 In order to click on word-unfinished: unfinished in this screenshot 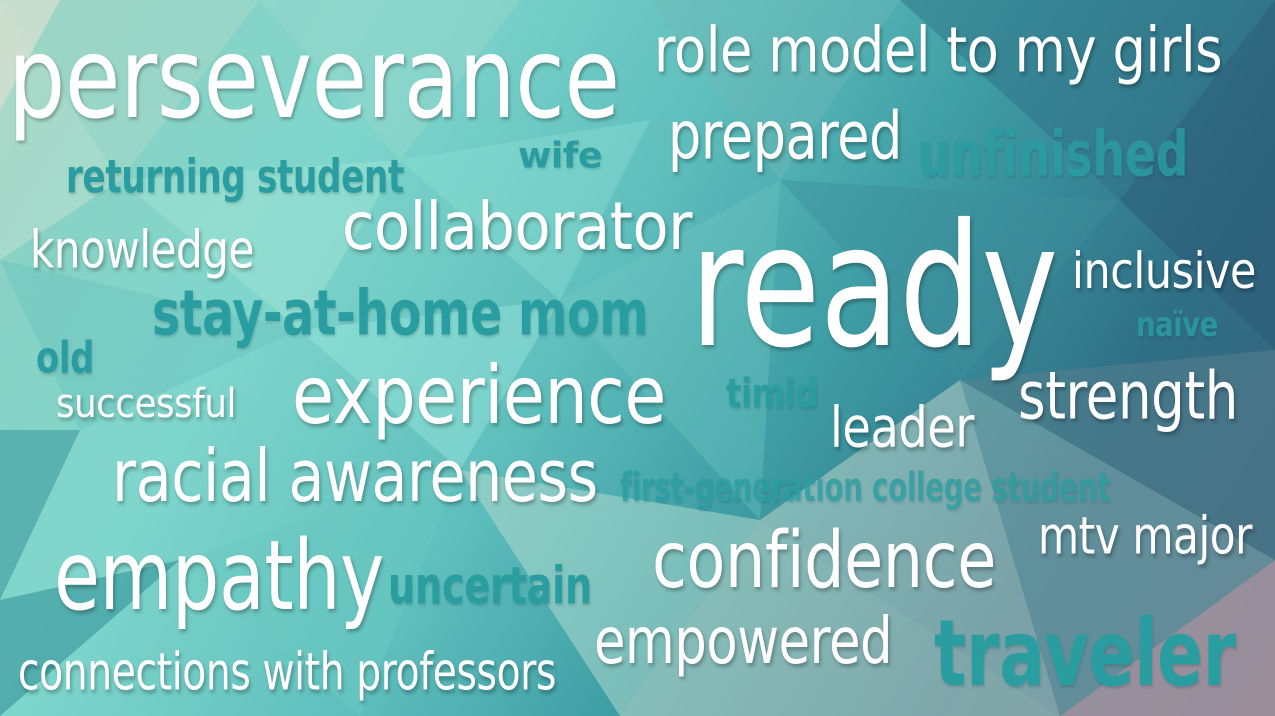, I will do `click(1053, 155)`.